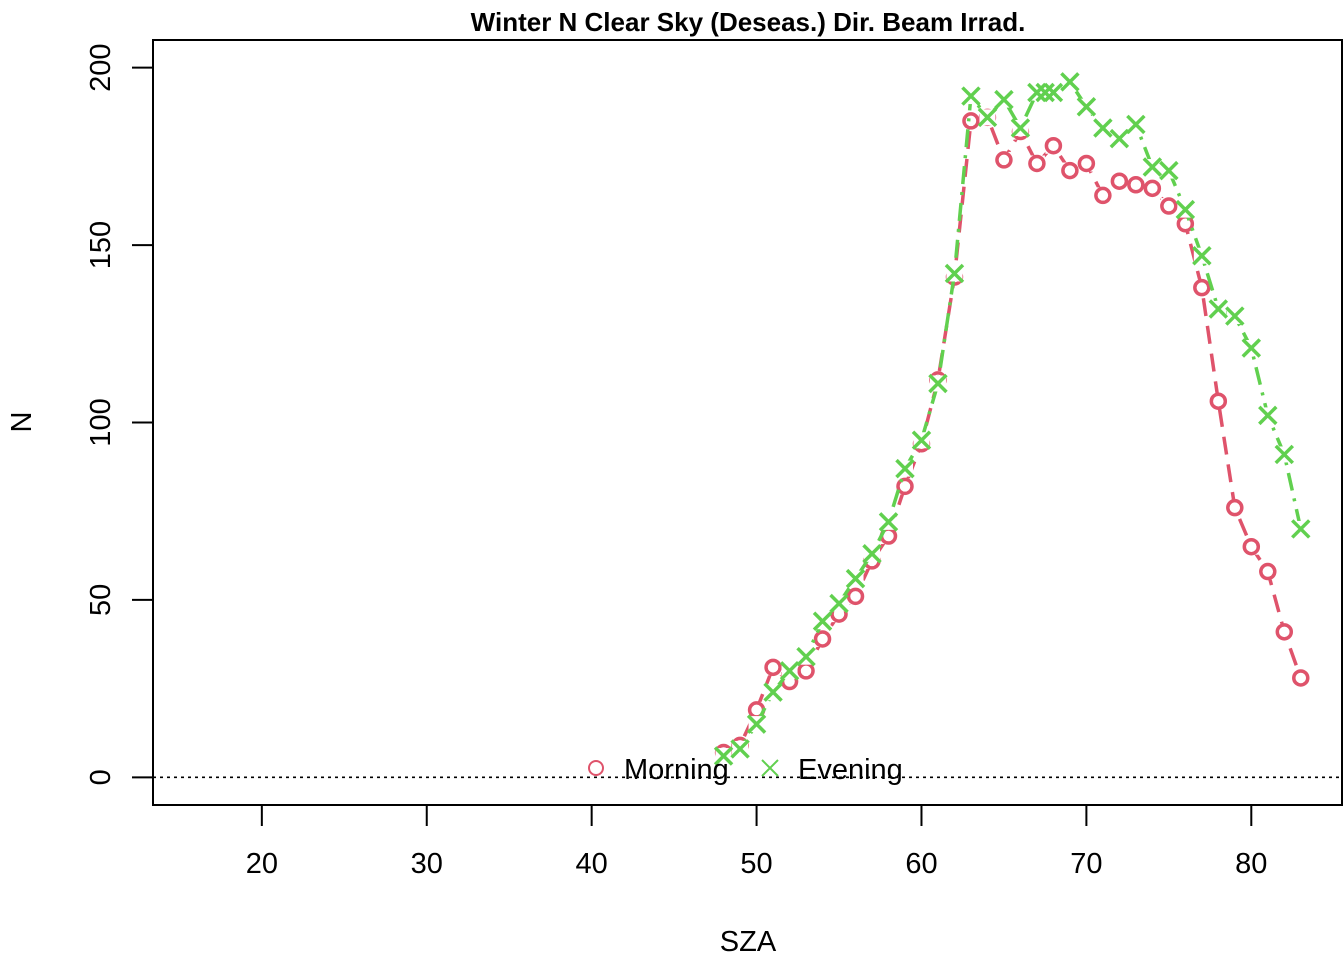 The width and height of the screenshot is (1344, 960). I want to click on legend-label: Morning, so click(676, 770).